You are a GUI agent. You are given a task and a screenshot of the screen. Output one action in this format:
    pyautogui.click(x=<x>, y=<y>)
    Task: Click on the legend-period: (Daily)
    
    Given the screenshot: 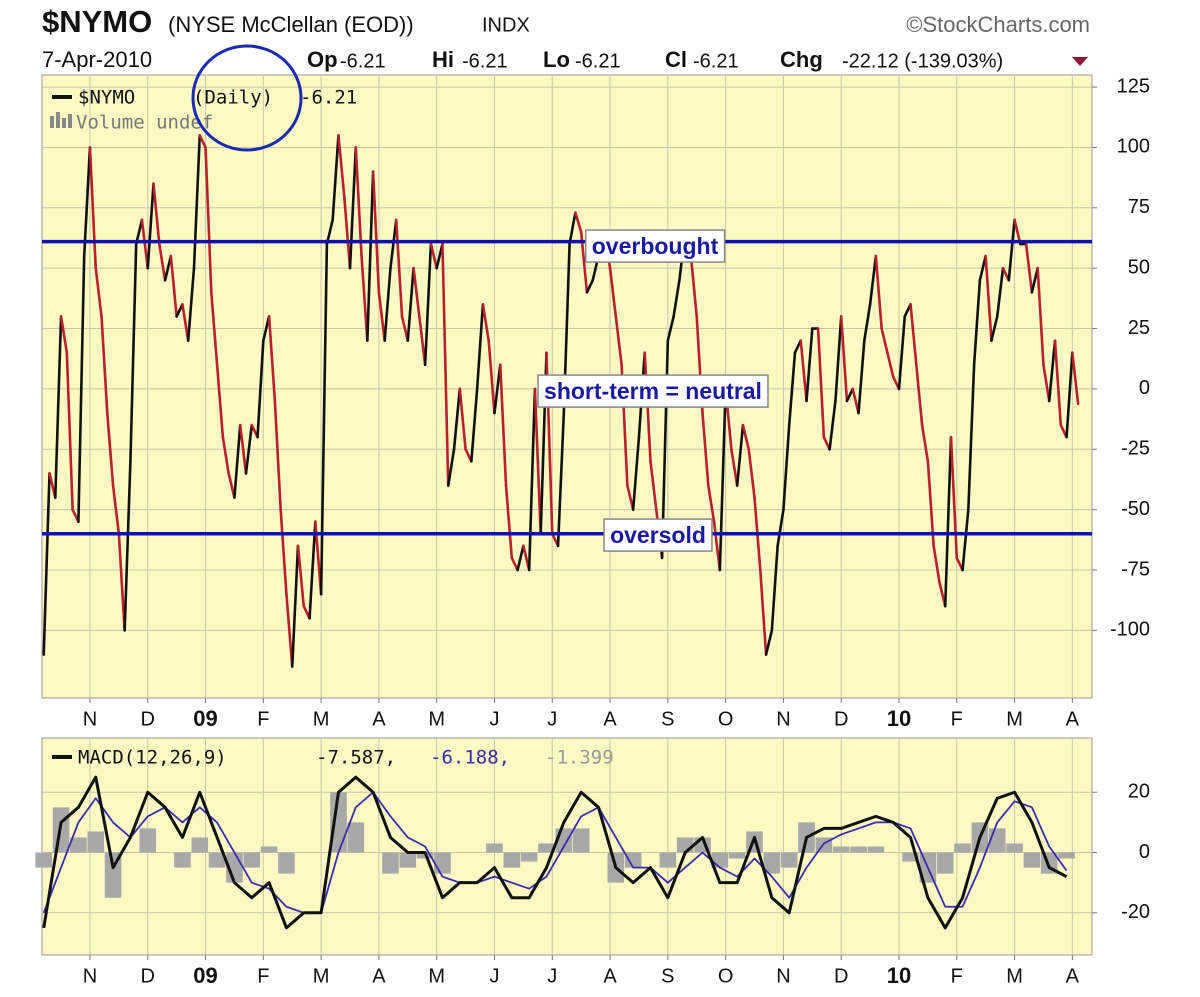 What is the action you would take?
    pyautogui.click(x=233, y=98)
    